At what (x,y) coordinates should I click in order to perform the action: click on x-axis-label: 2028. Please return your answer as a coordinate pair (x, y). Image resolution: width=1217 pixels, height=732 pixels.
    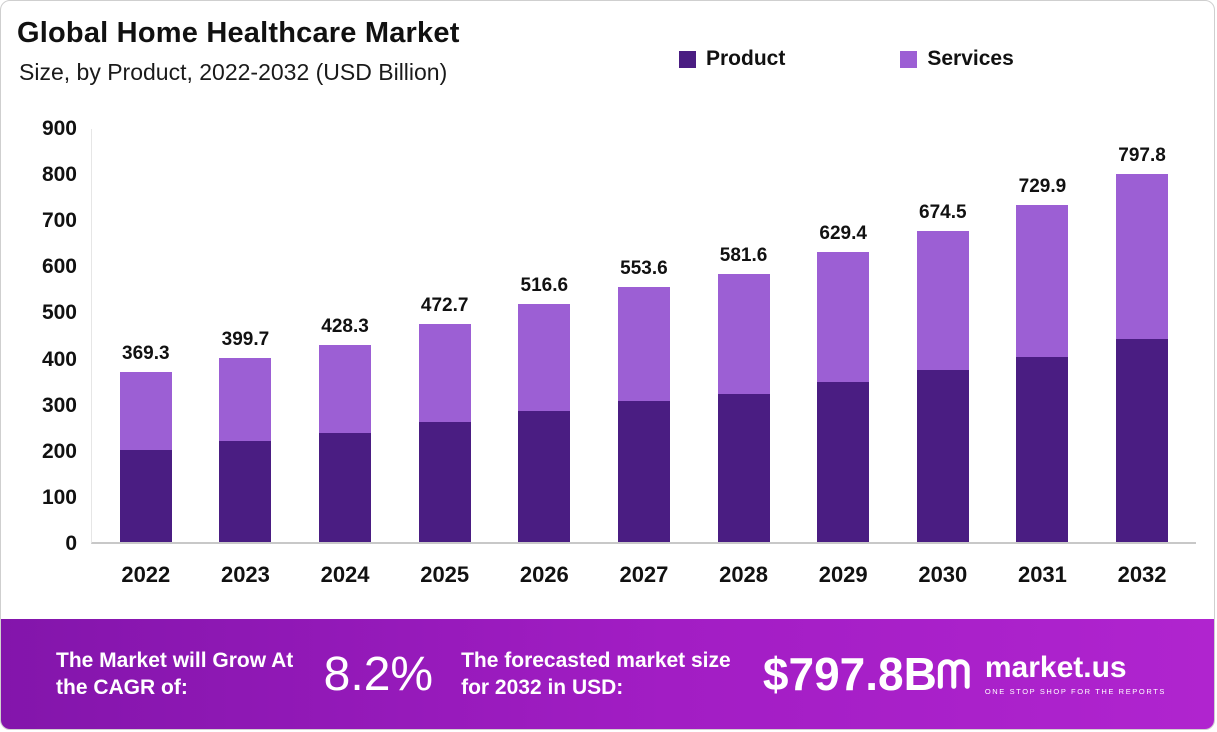
    Looking at the image, I should click on (744, 574).